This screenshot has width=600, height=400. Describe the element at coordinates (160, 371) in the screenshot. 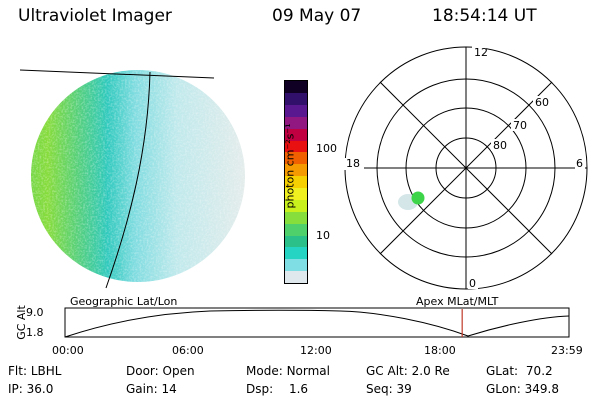

I see `door-field: Door: Open` at that location.